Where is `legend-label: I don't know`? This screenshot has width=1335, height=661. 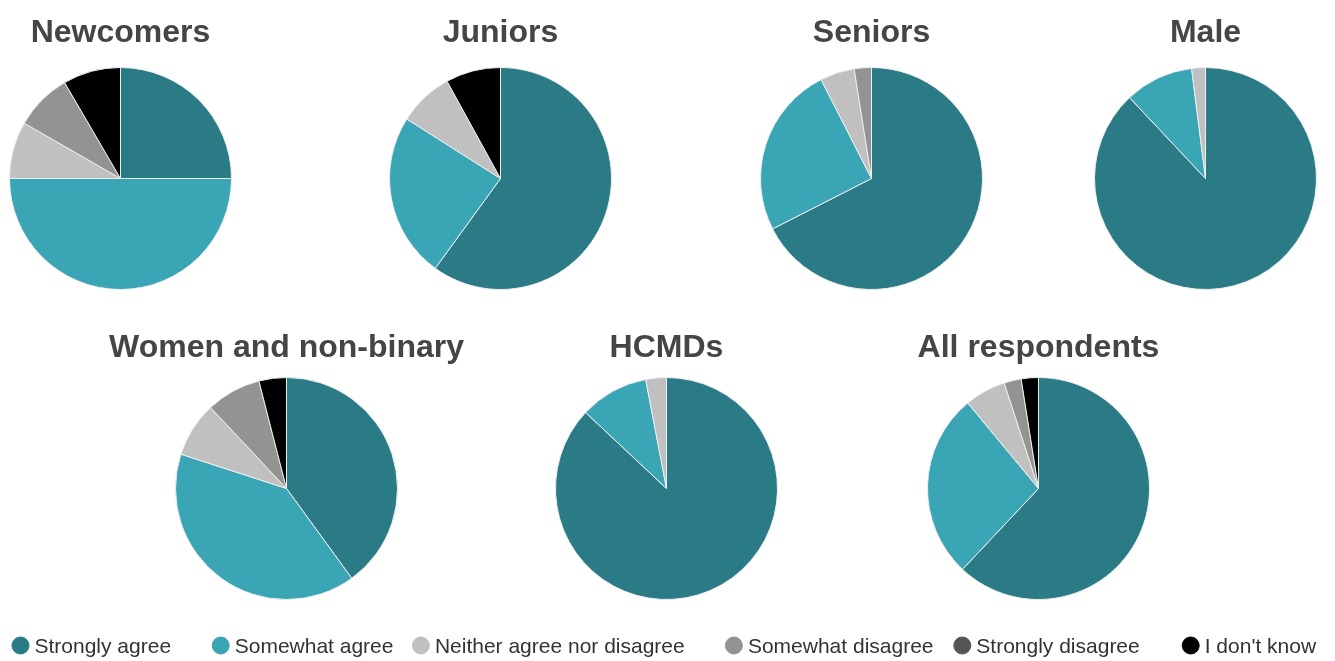
legend-label: I don't know is located at coordinates (1260, 645).